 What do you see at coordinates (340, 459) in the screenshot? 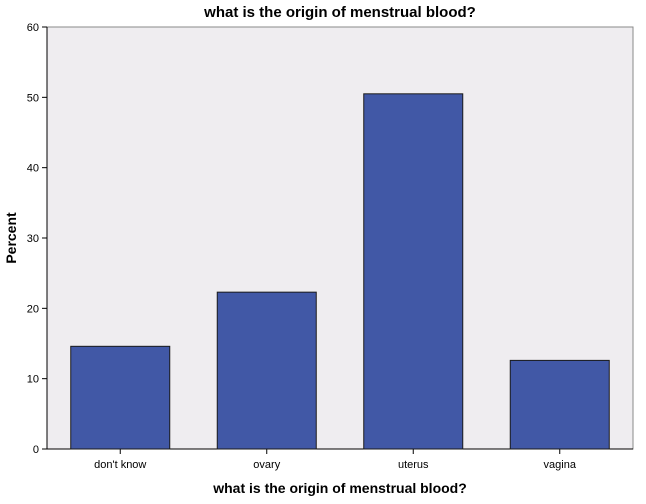
I see `x-axis: don't know ovary uterus vagina` at bounding box center [340, 459].